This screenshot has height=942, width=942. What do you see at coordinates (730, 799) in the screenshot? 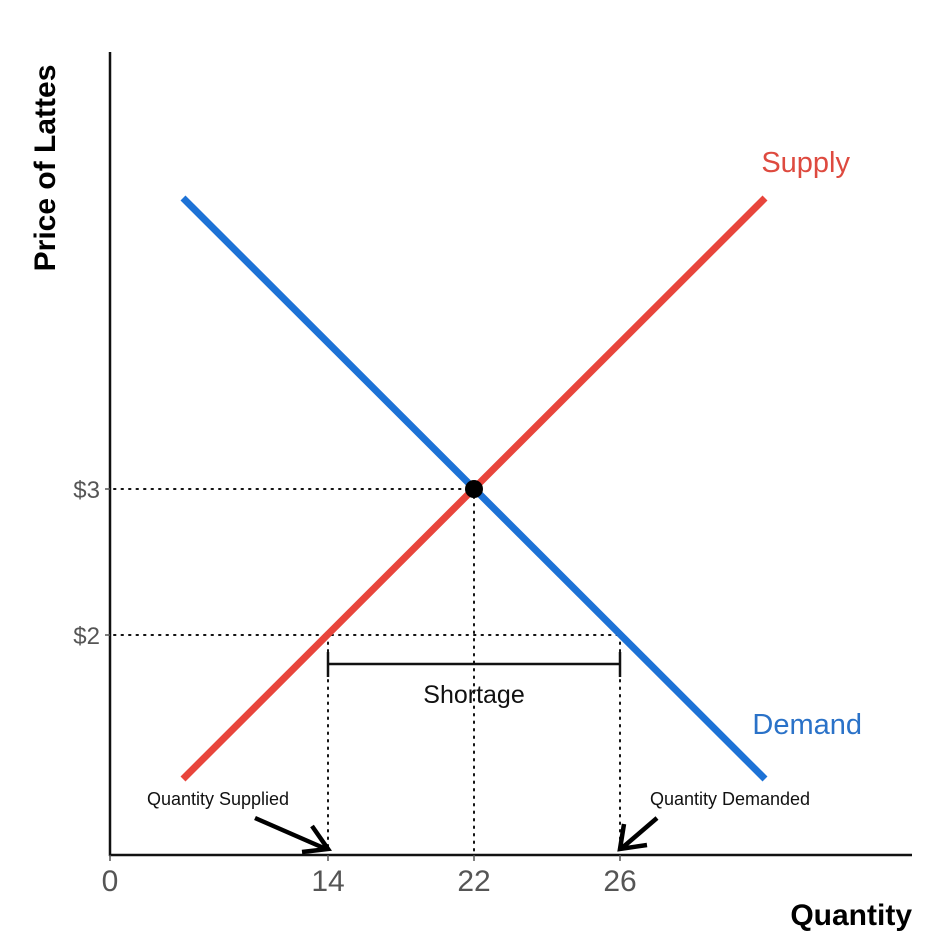
I see `quantity-demanded-label: Quantity Demanded` at bounding box center [730, 799].